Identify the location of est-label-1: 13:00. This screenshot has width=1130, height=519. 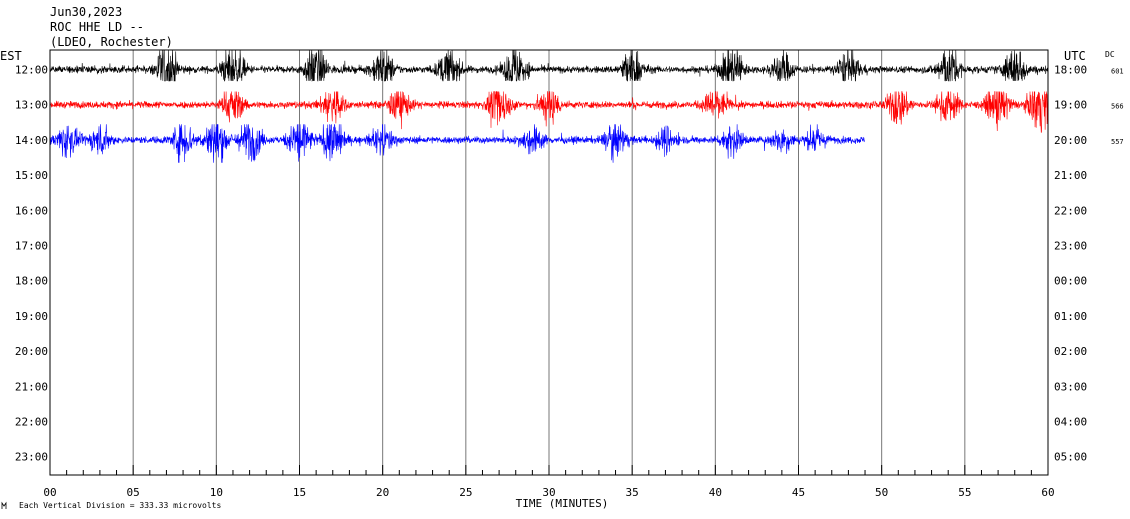
(31, 105).